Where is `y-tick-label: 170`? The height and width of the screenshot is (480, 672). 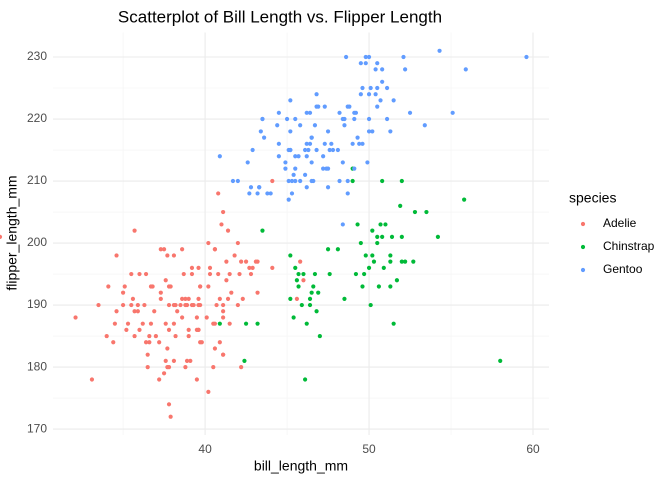
y-tick-label: 170 is located at coordinates (37, 428).